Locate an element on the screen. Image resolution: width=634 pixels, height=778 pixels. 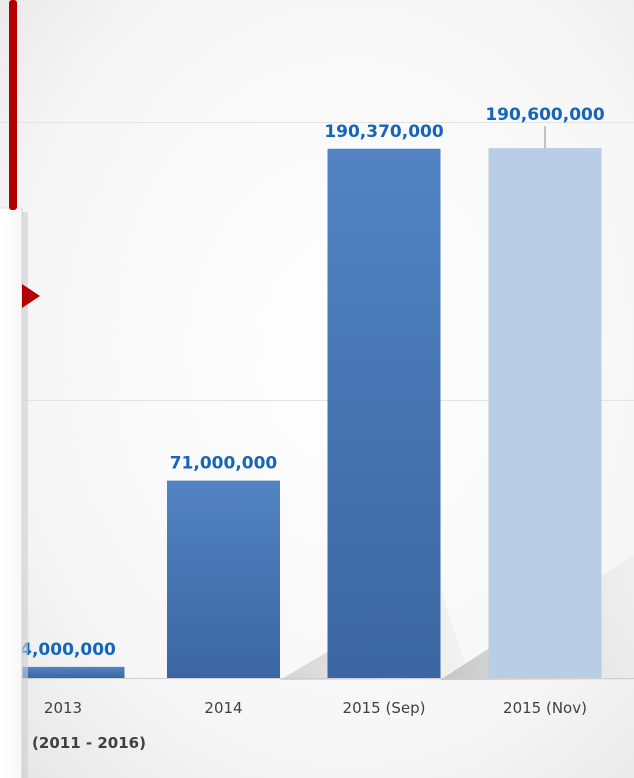
x-tick-label-2: 2015 (Sep) is located at coordinates (384, 708).